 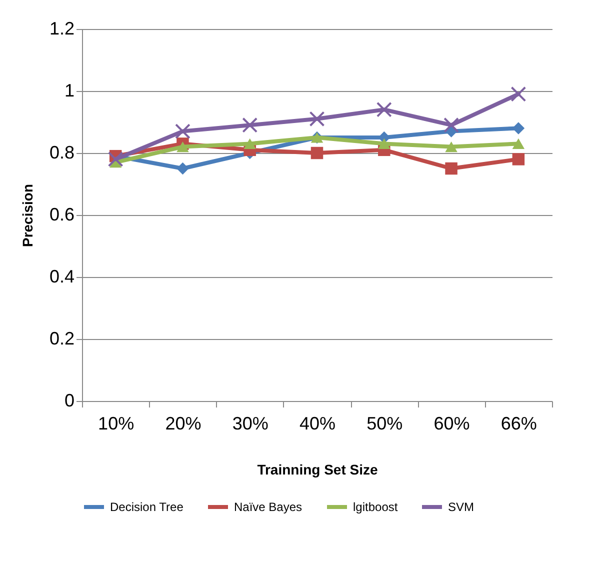 What do you see at coordinates (268, 507) in the screenshot?
I see `legend-label: Naïve Bayes` at bounding box center [268, 507].